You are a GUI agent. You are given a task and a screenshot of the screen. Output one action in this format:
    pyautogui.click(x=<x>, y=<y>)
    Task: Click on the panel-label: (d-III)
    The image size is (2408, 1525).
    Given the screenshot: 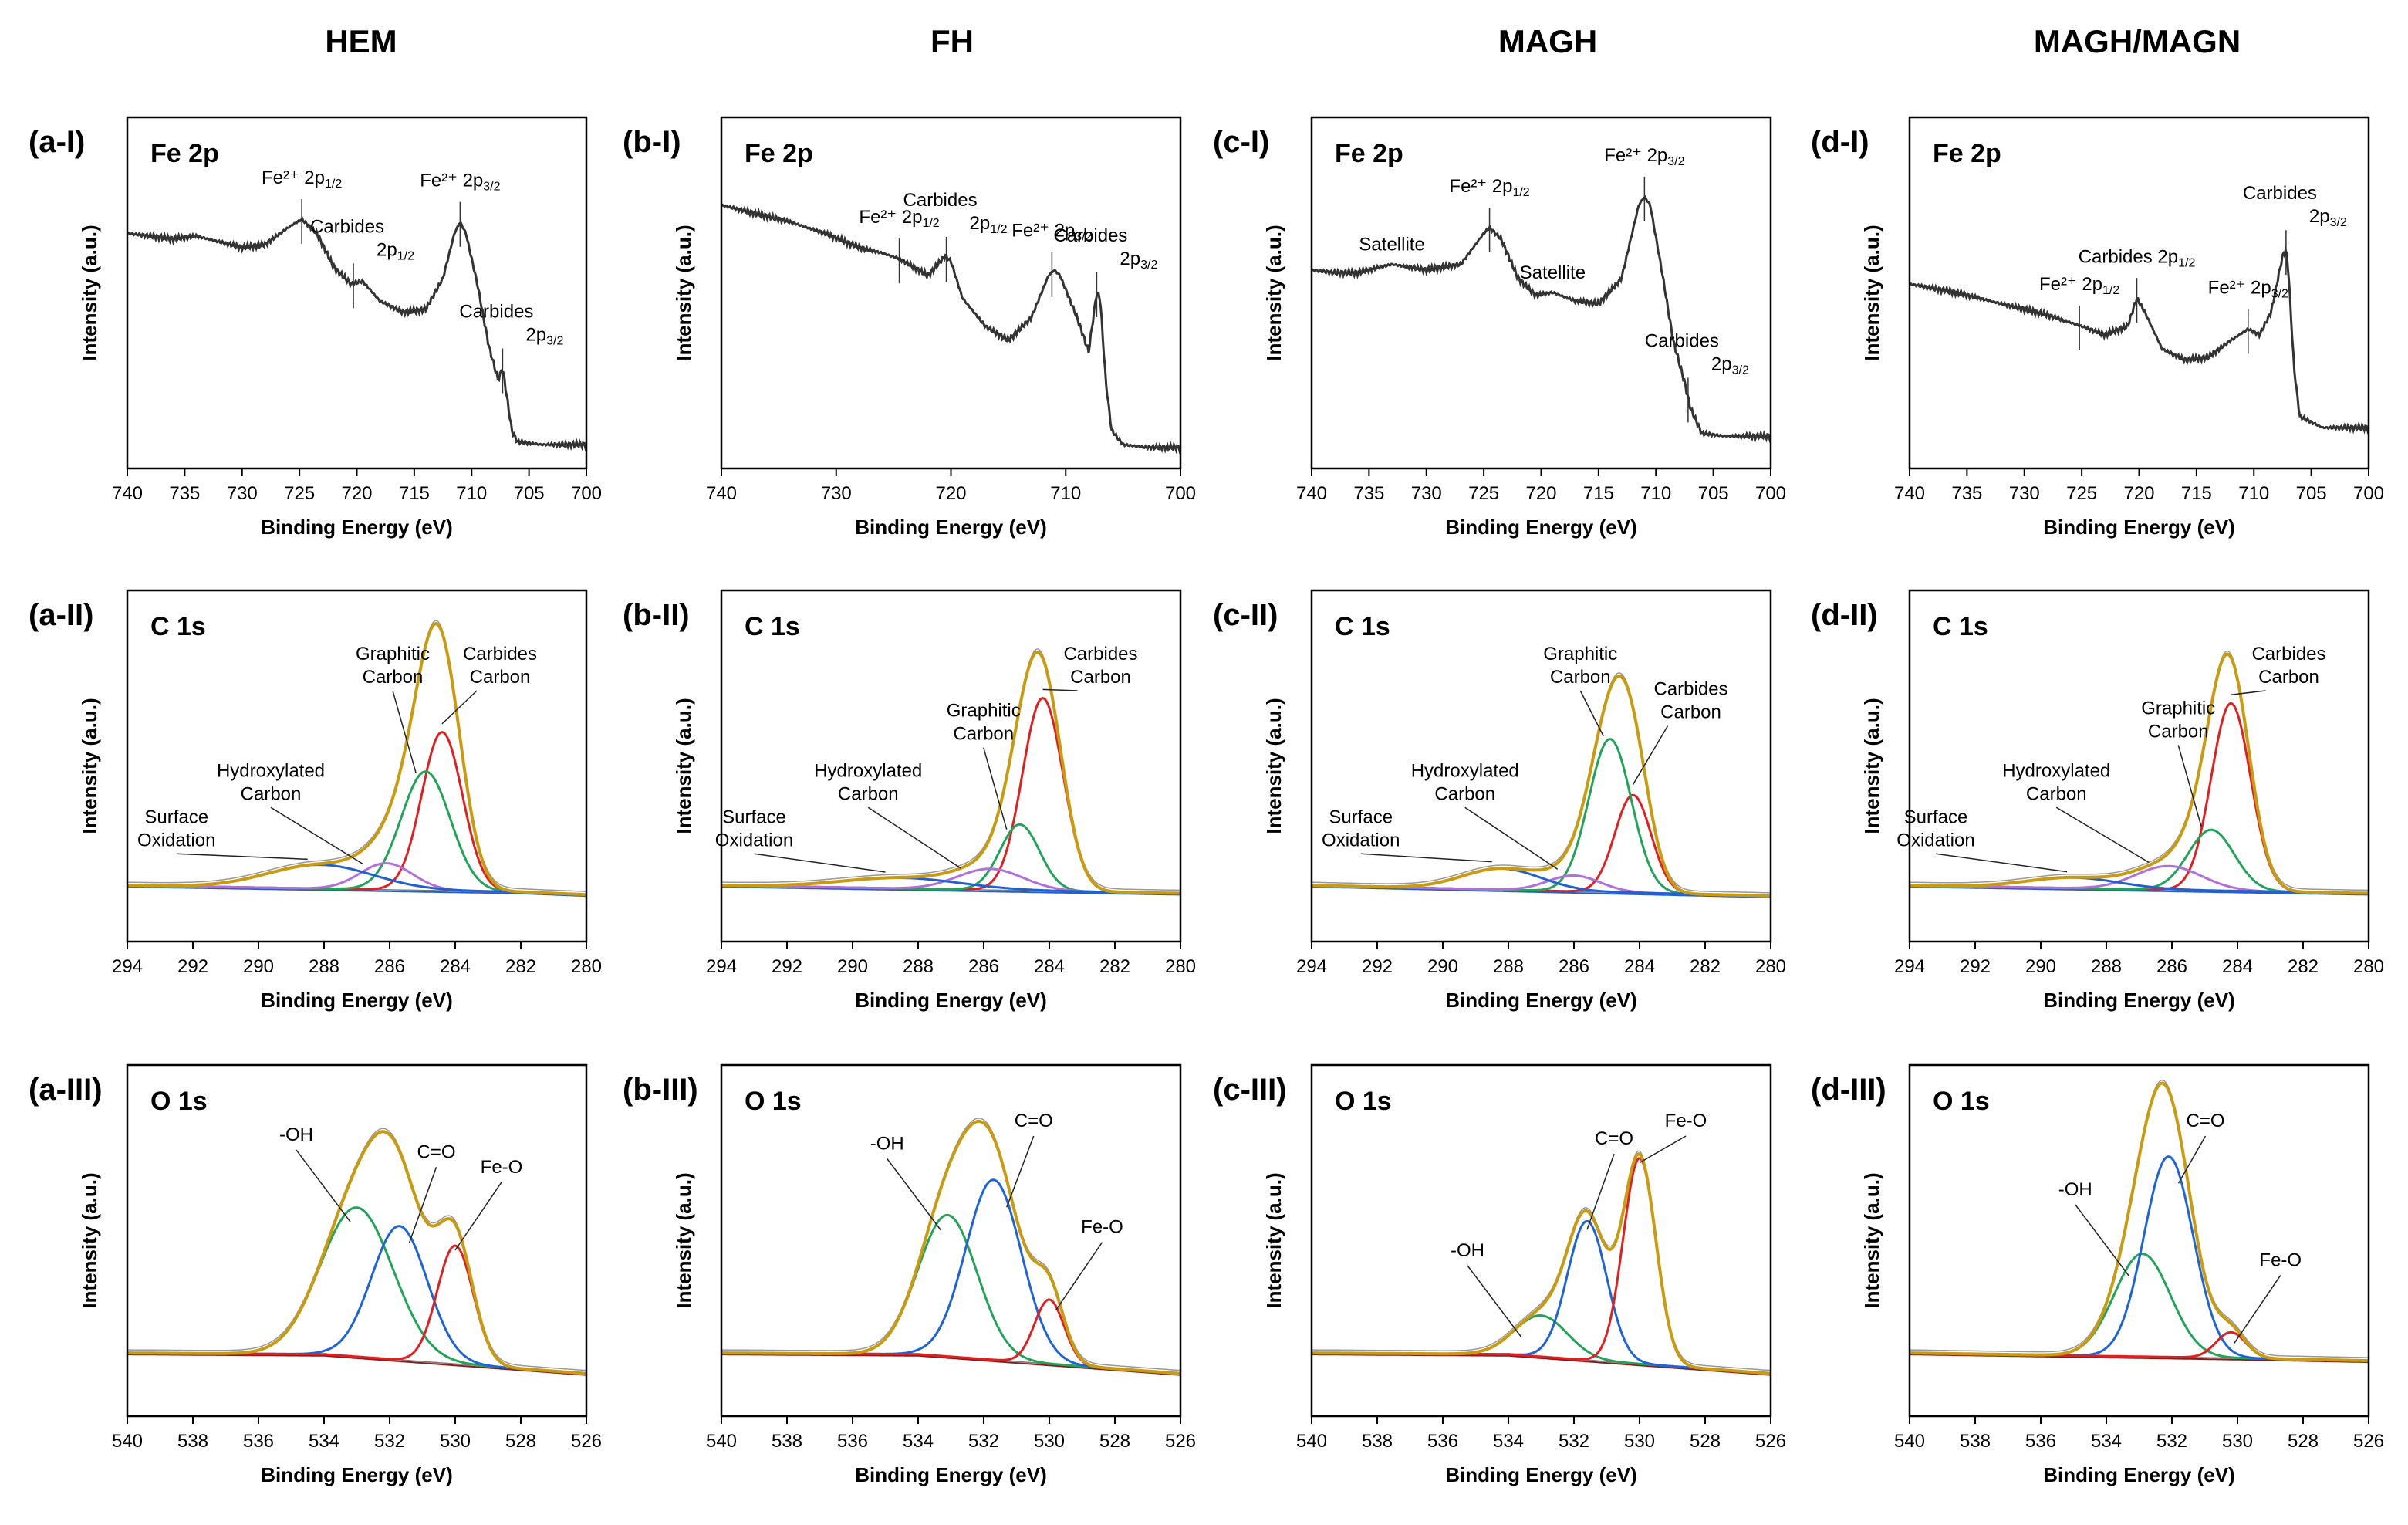 What is the action you would take?
    pyautogui.click(x=1849, y=1090)
    